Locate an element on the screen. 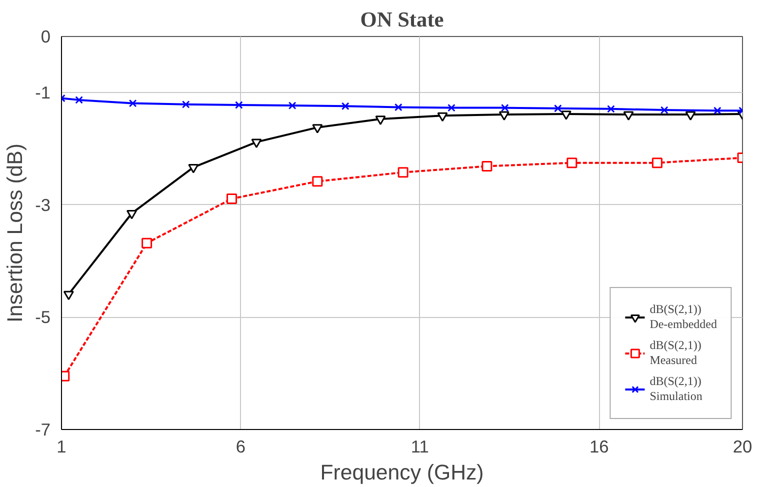 This screenshot has width=757, height=487. y-tick-label: 0 is located at coordinates (45, 36).